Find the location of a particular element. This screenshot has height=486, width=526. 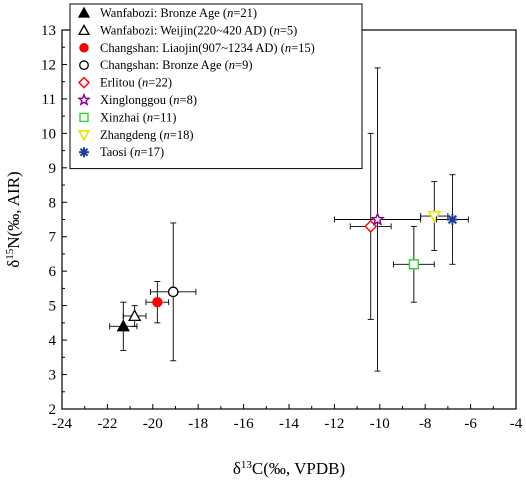

x-tick-label: -10 is located at coordinates (380, 424).